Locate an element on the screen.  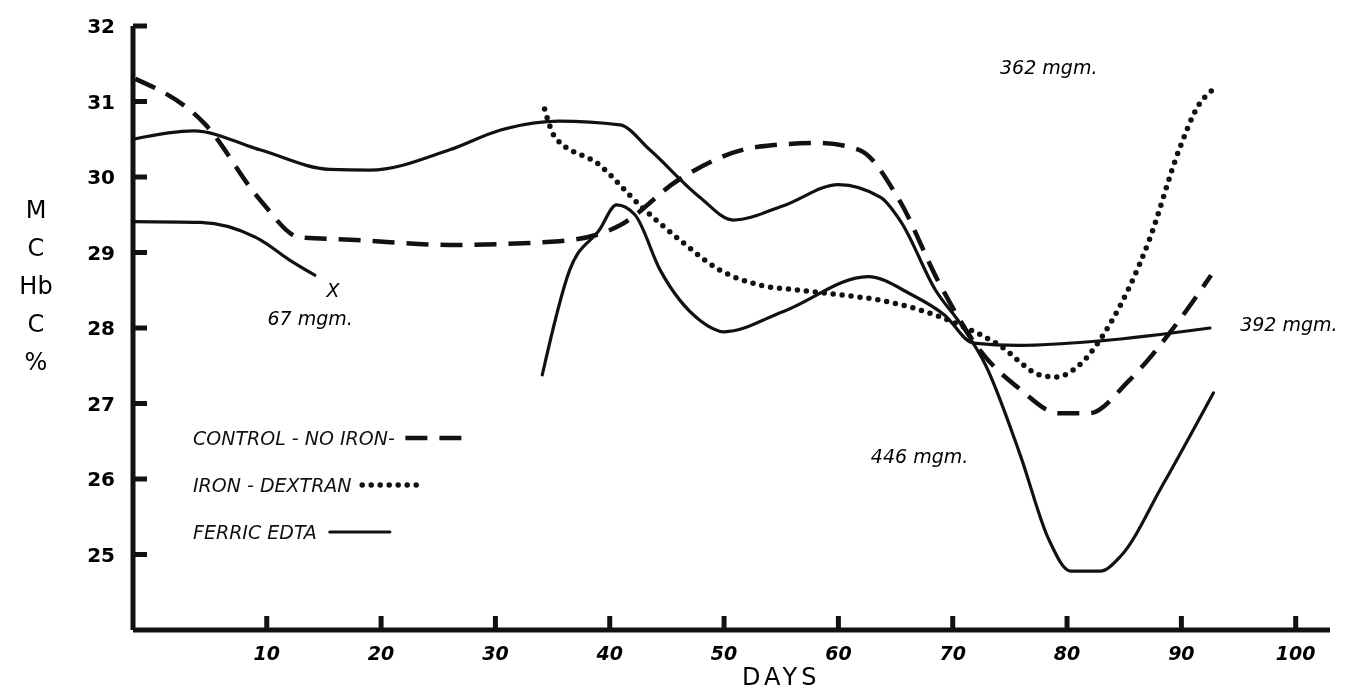
annotation: 392 mgm. is located at coordinates (1289, 323).